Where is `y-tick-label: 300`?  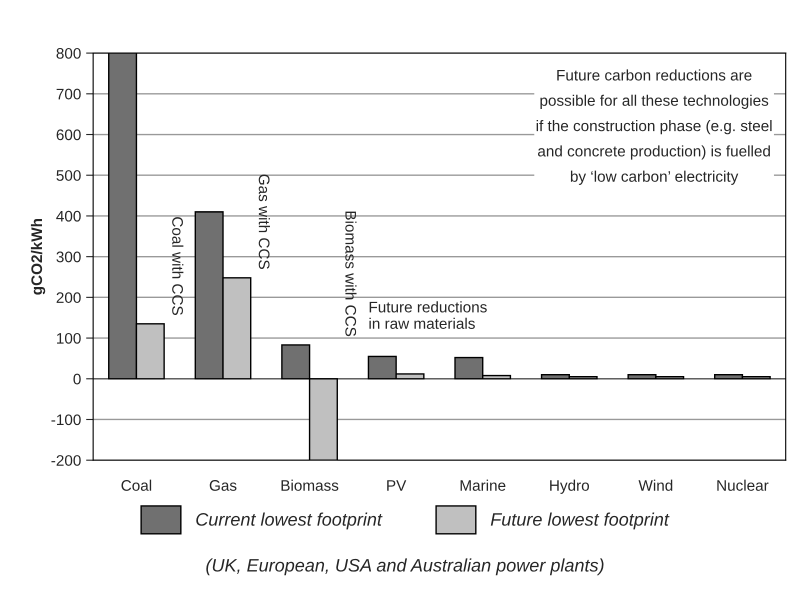 y-tick-label: 300 is located at coordinates (68, 257).